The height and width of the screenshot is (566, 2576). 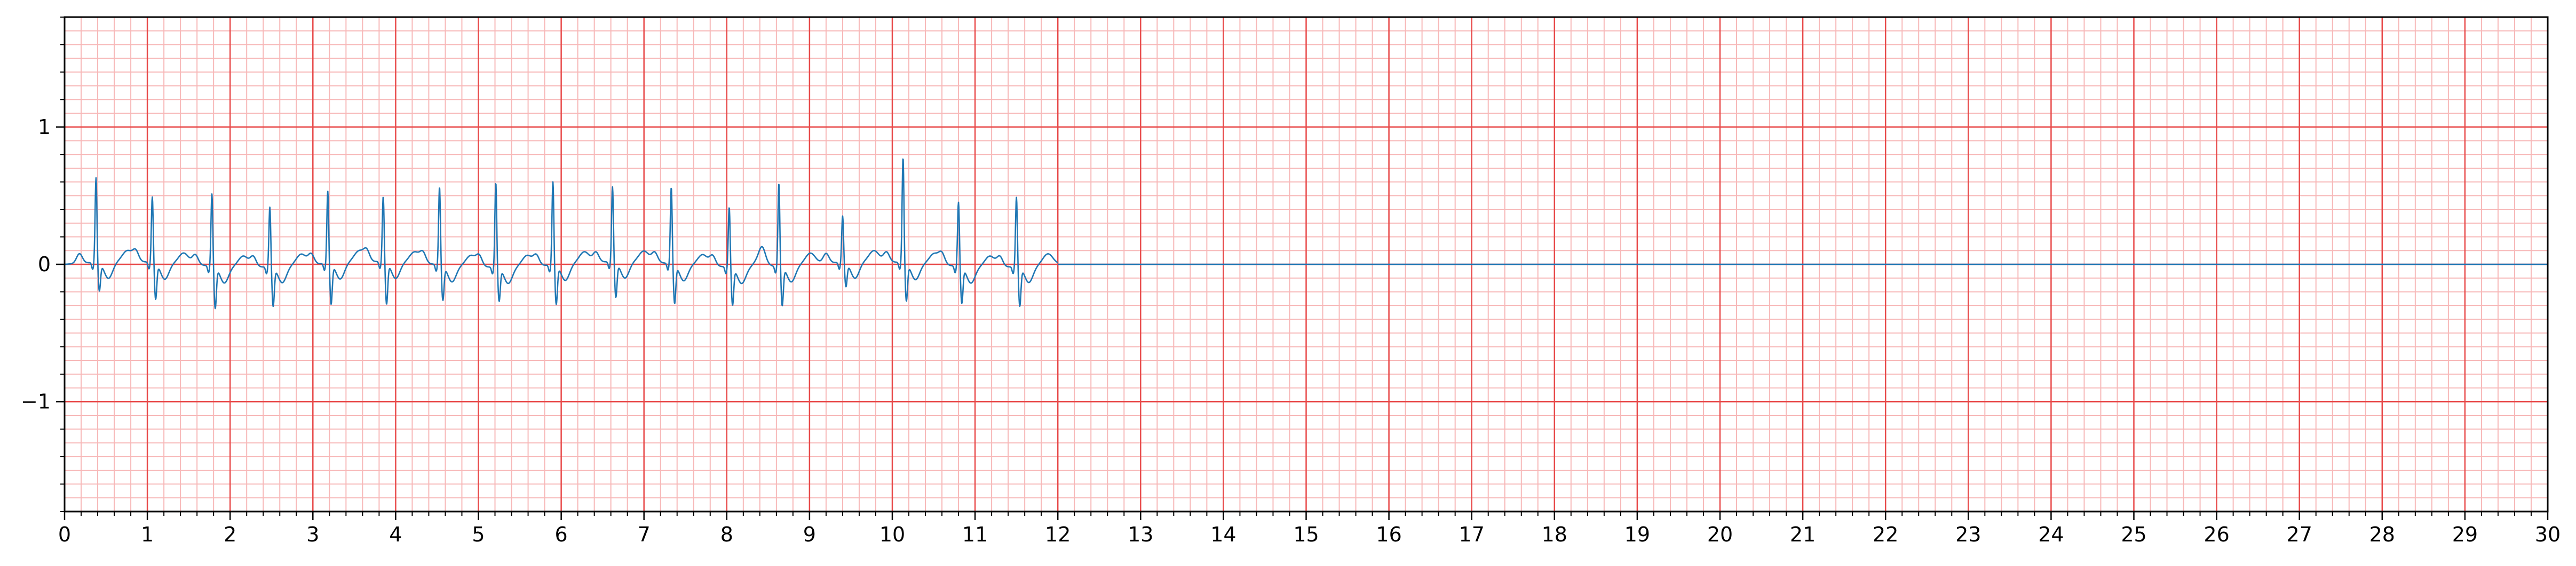 What do you see at coordinates (1306, 534) in the screenshot?
I see `x-tick-label: 15` at bounding box center [1306, 534].